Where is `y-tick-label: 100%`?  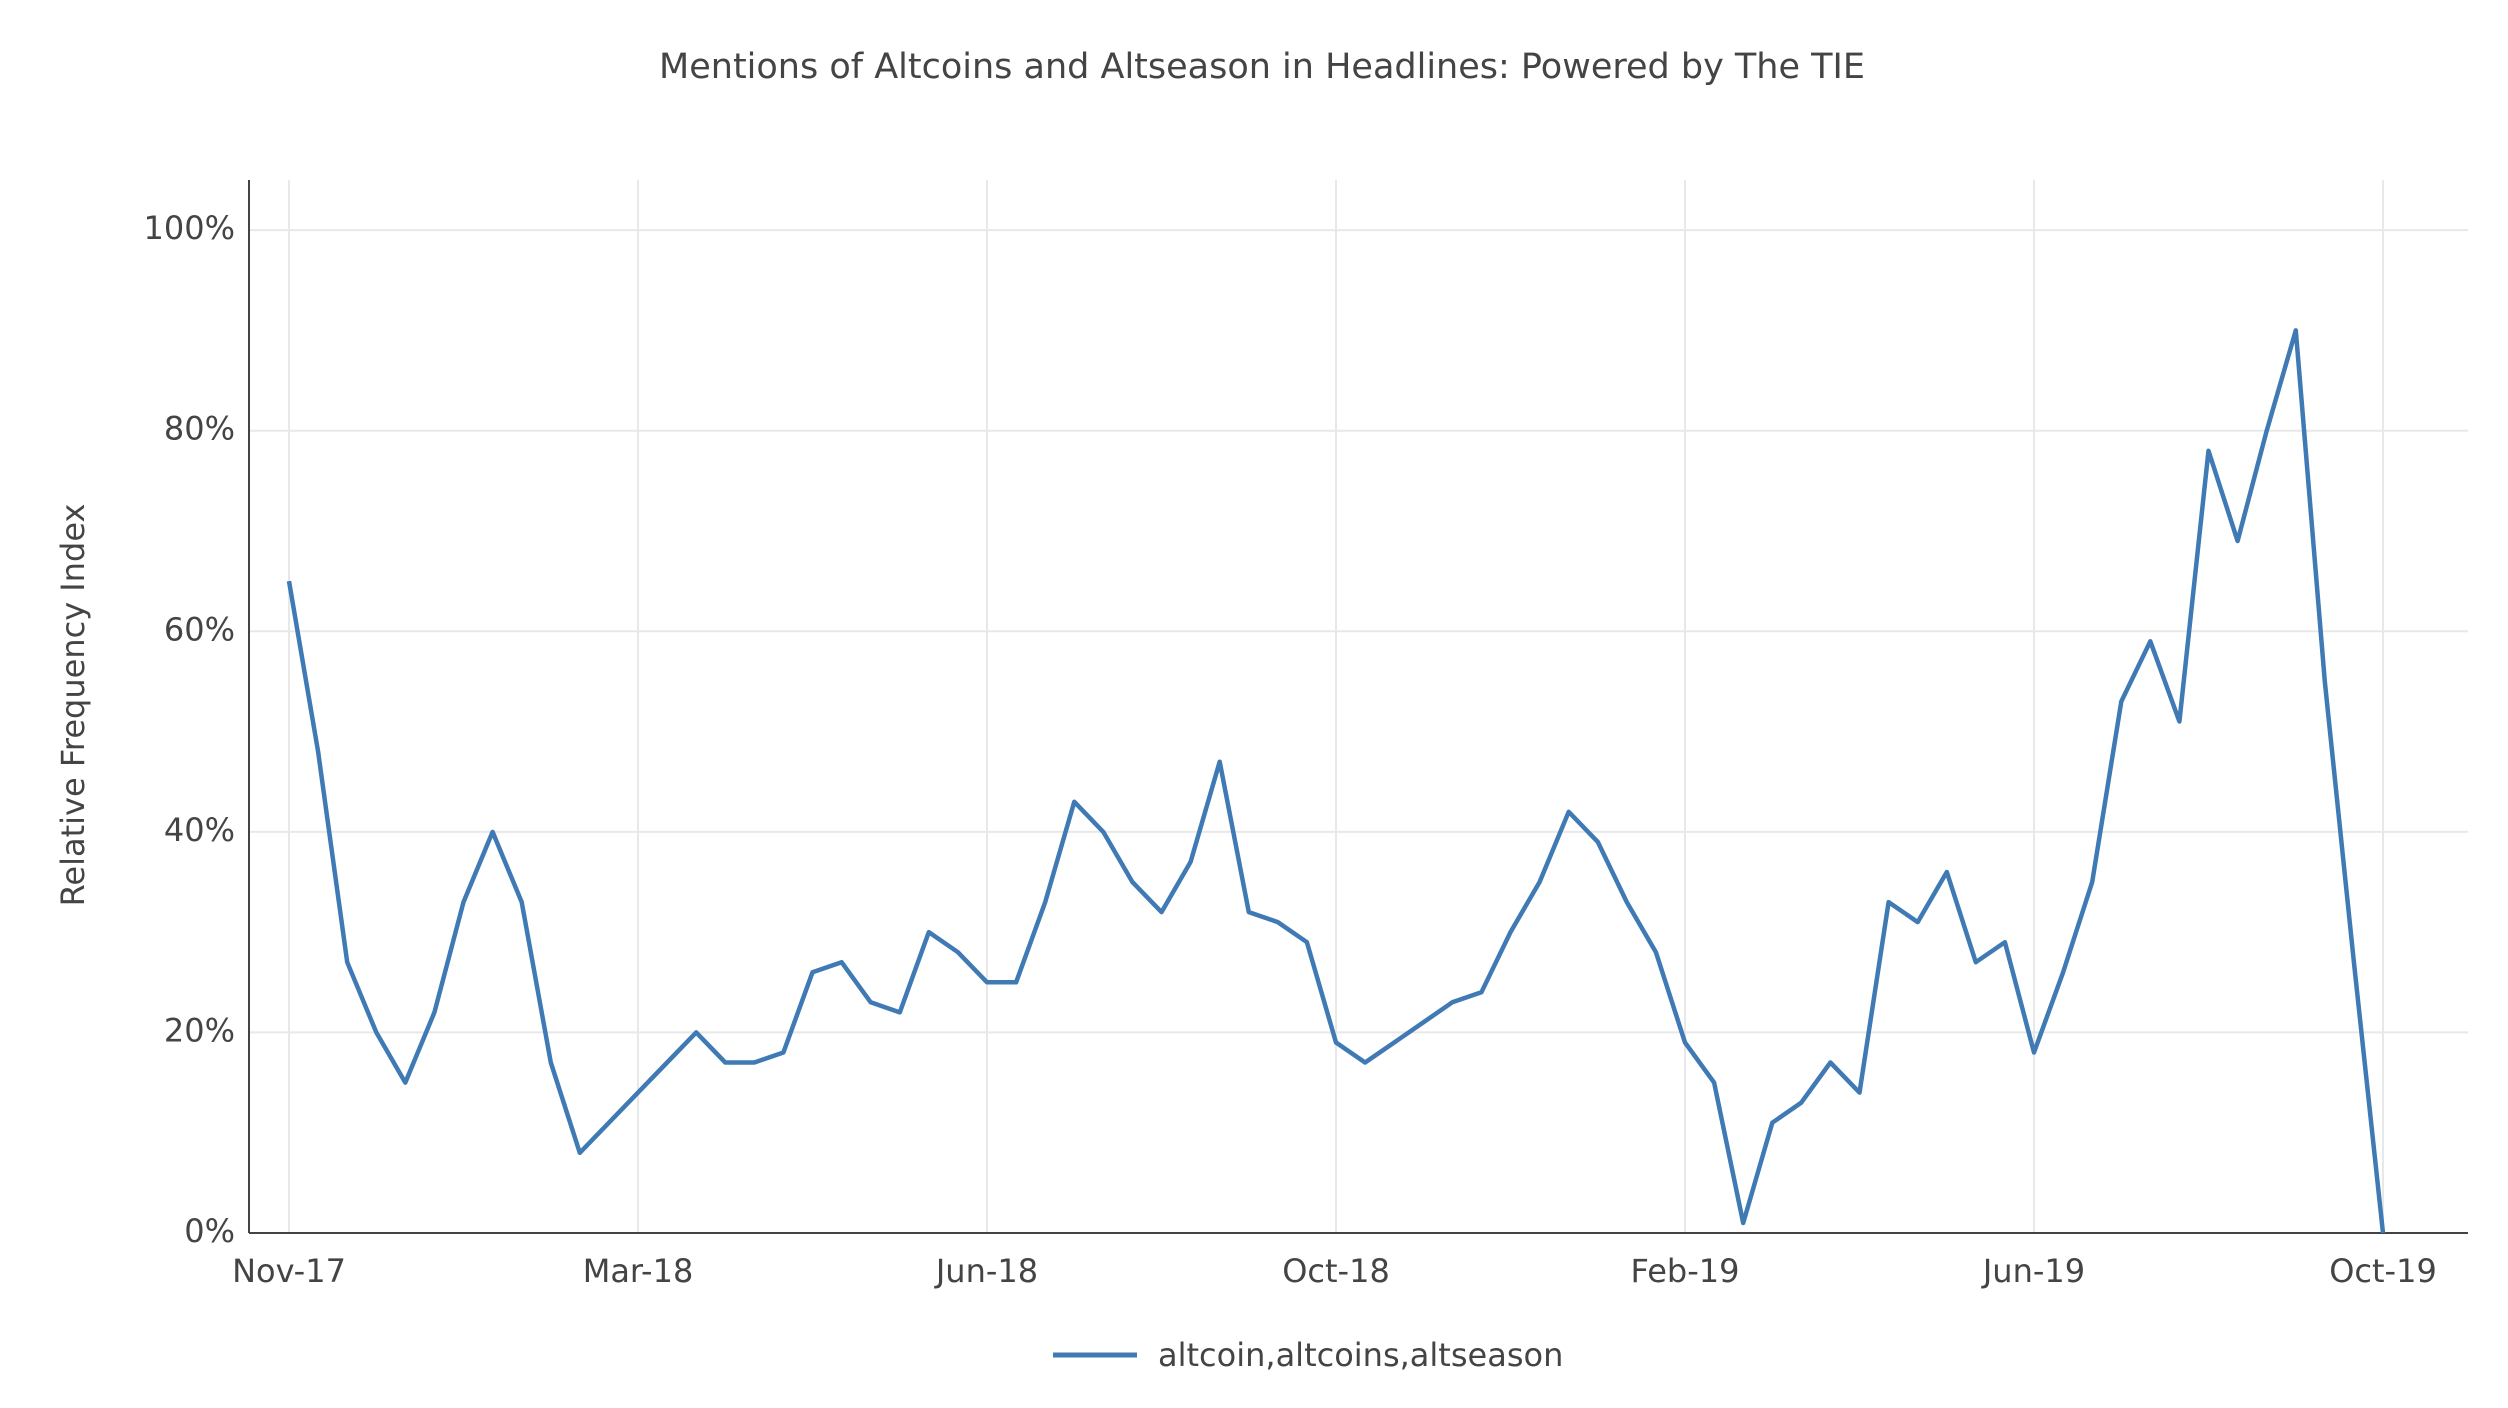
y-tick-label: 100% is located at coordinates (189, 228).